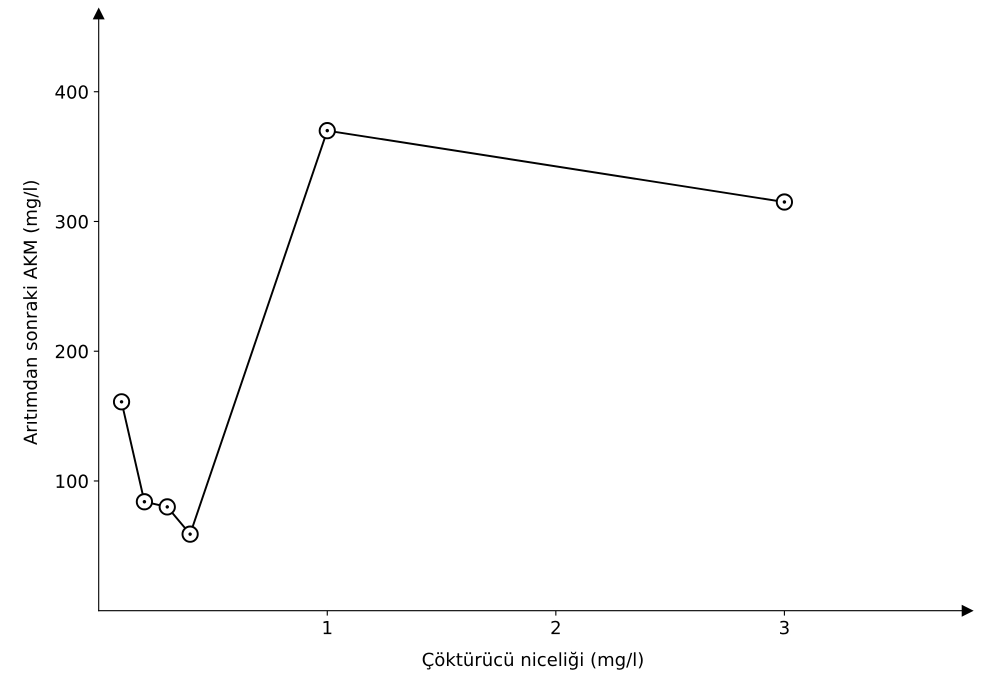  Describe the element at coordinates (328, 627) in the screenshot. I see `x-tick-label: 1` at that location.